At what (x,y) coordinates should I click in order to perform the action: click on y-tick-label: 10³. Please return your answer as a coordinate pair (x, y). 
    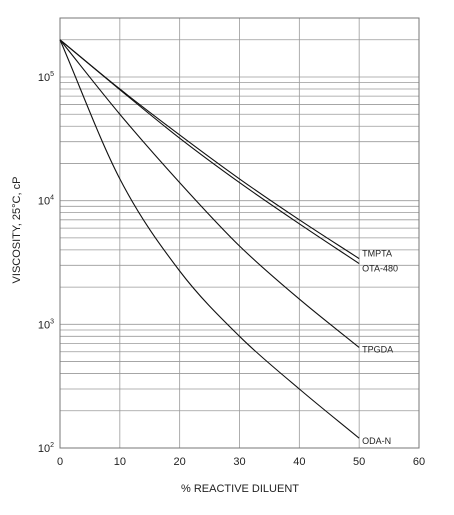
    Looking at the image, I should click on (46, 324).